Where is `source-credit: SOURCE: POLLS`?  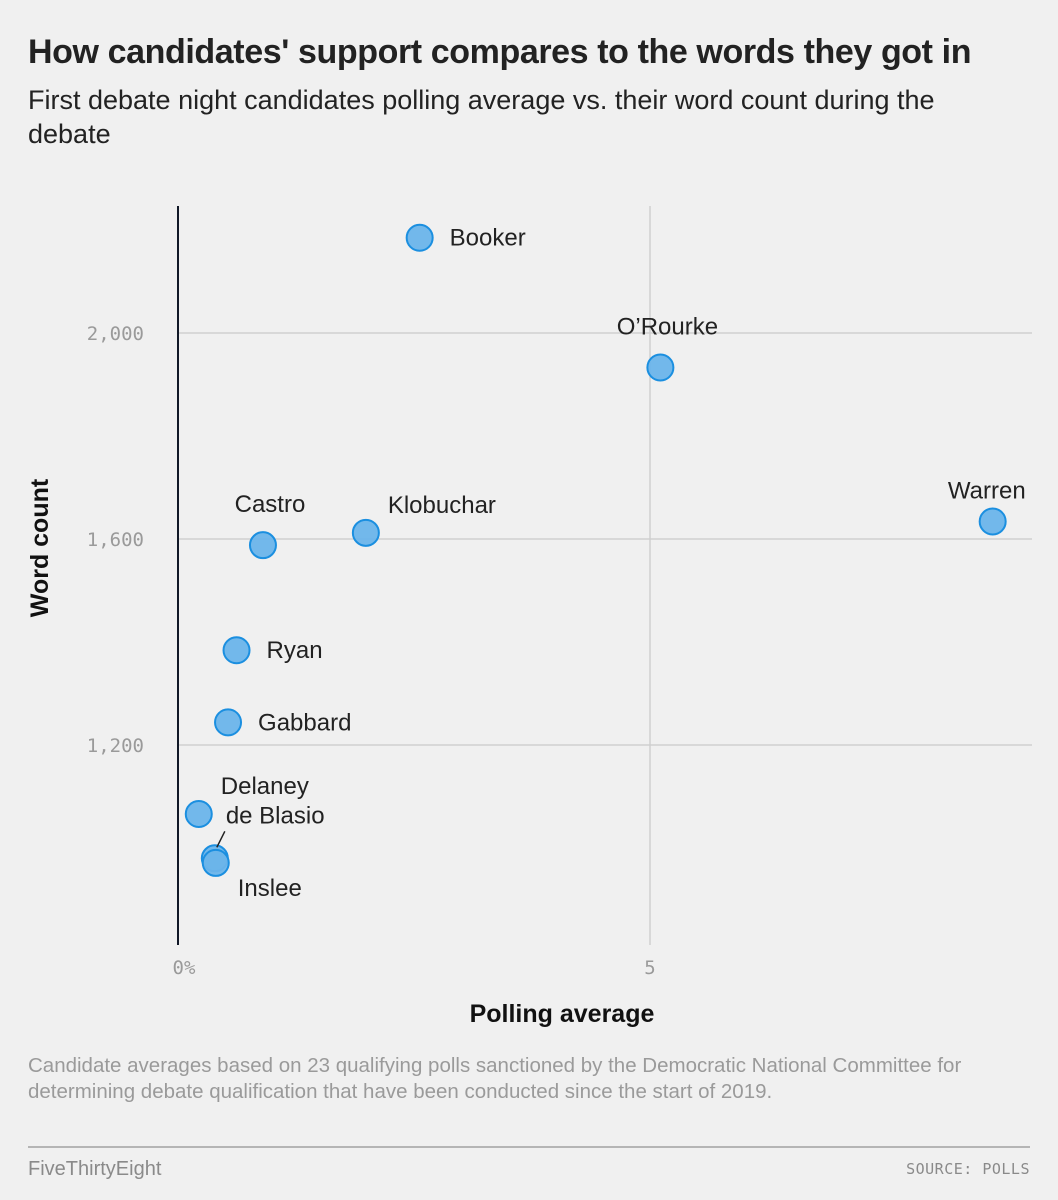 source-credit: SOURCE: POLLS is located at coordinates (968, 1169).